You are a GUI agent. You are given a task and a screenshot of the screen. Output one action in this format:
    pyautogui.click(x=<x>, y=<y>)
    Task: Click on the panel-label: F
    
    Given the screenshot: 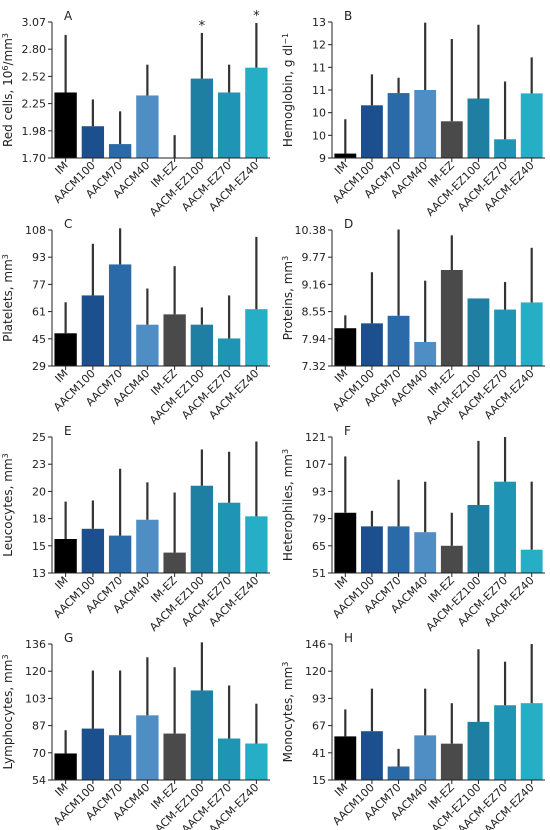 What is the action you would take?
    pyautogui.click(x=347, y=431)
    